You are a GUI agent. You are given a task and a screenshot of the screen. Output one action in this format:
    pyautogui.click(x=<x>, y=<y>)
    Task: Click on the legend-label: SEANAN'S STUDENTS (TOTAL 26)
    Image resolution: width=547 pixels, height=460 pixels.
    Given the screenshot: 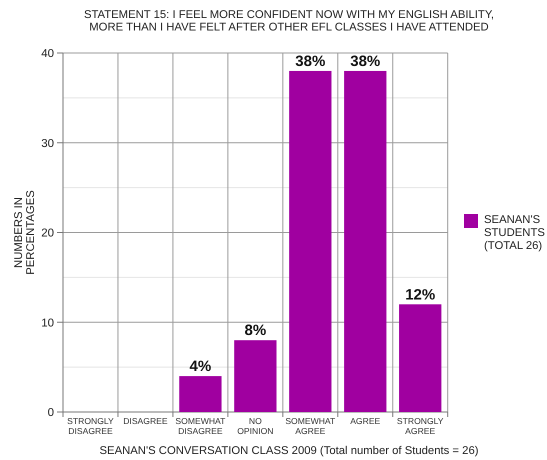 What is the action you would take?
    pyautogui.click(x=515, y=233)
    